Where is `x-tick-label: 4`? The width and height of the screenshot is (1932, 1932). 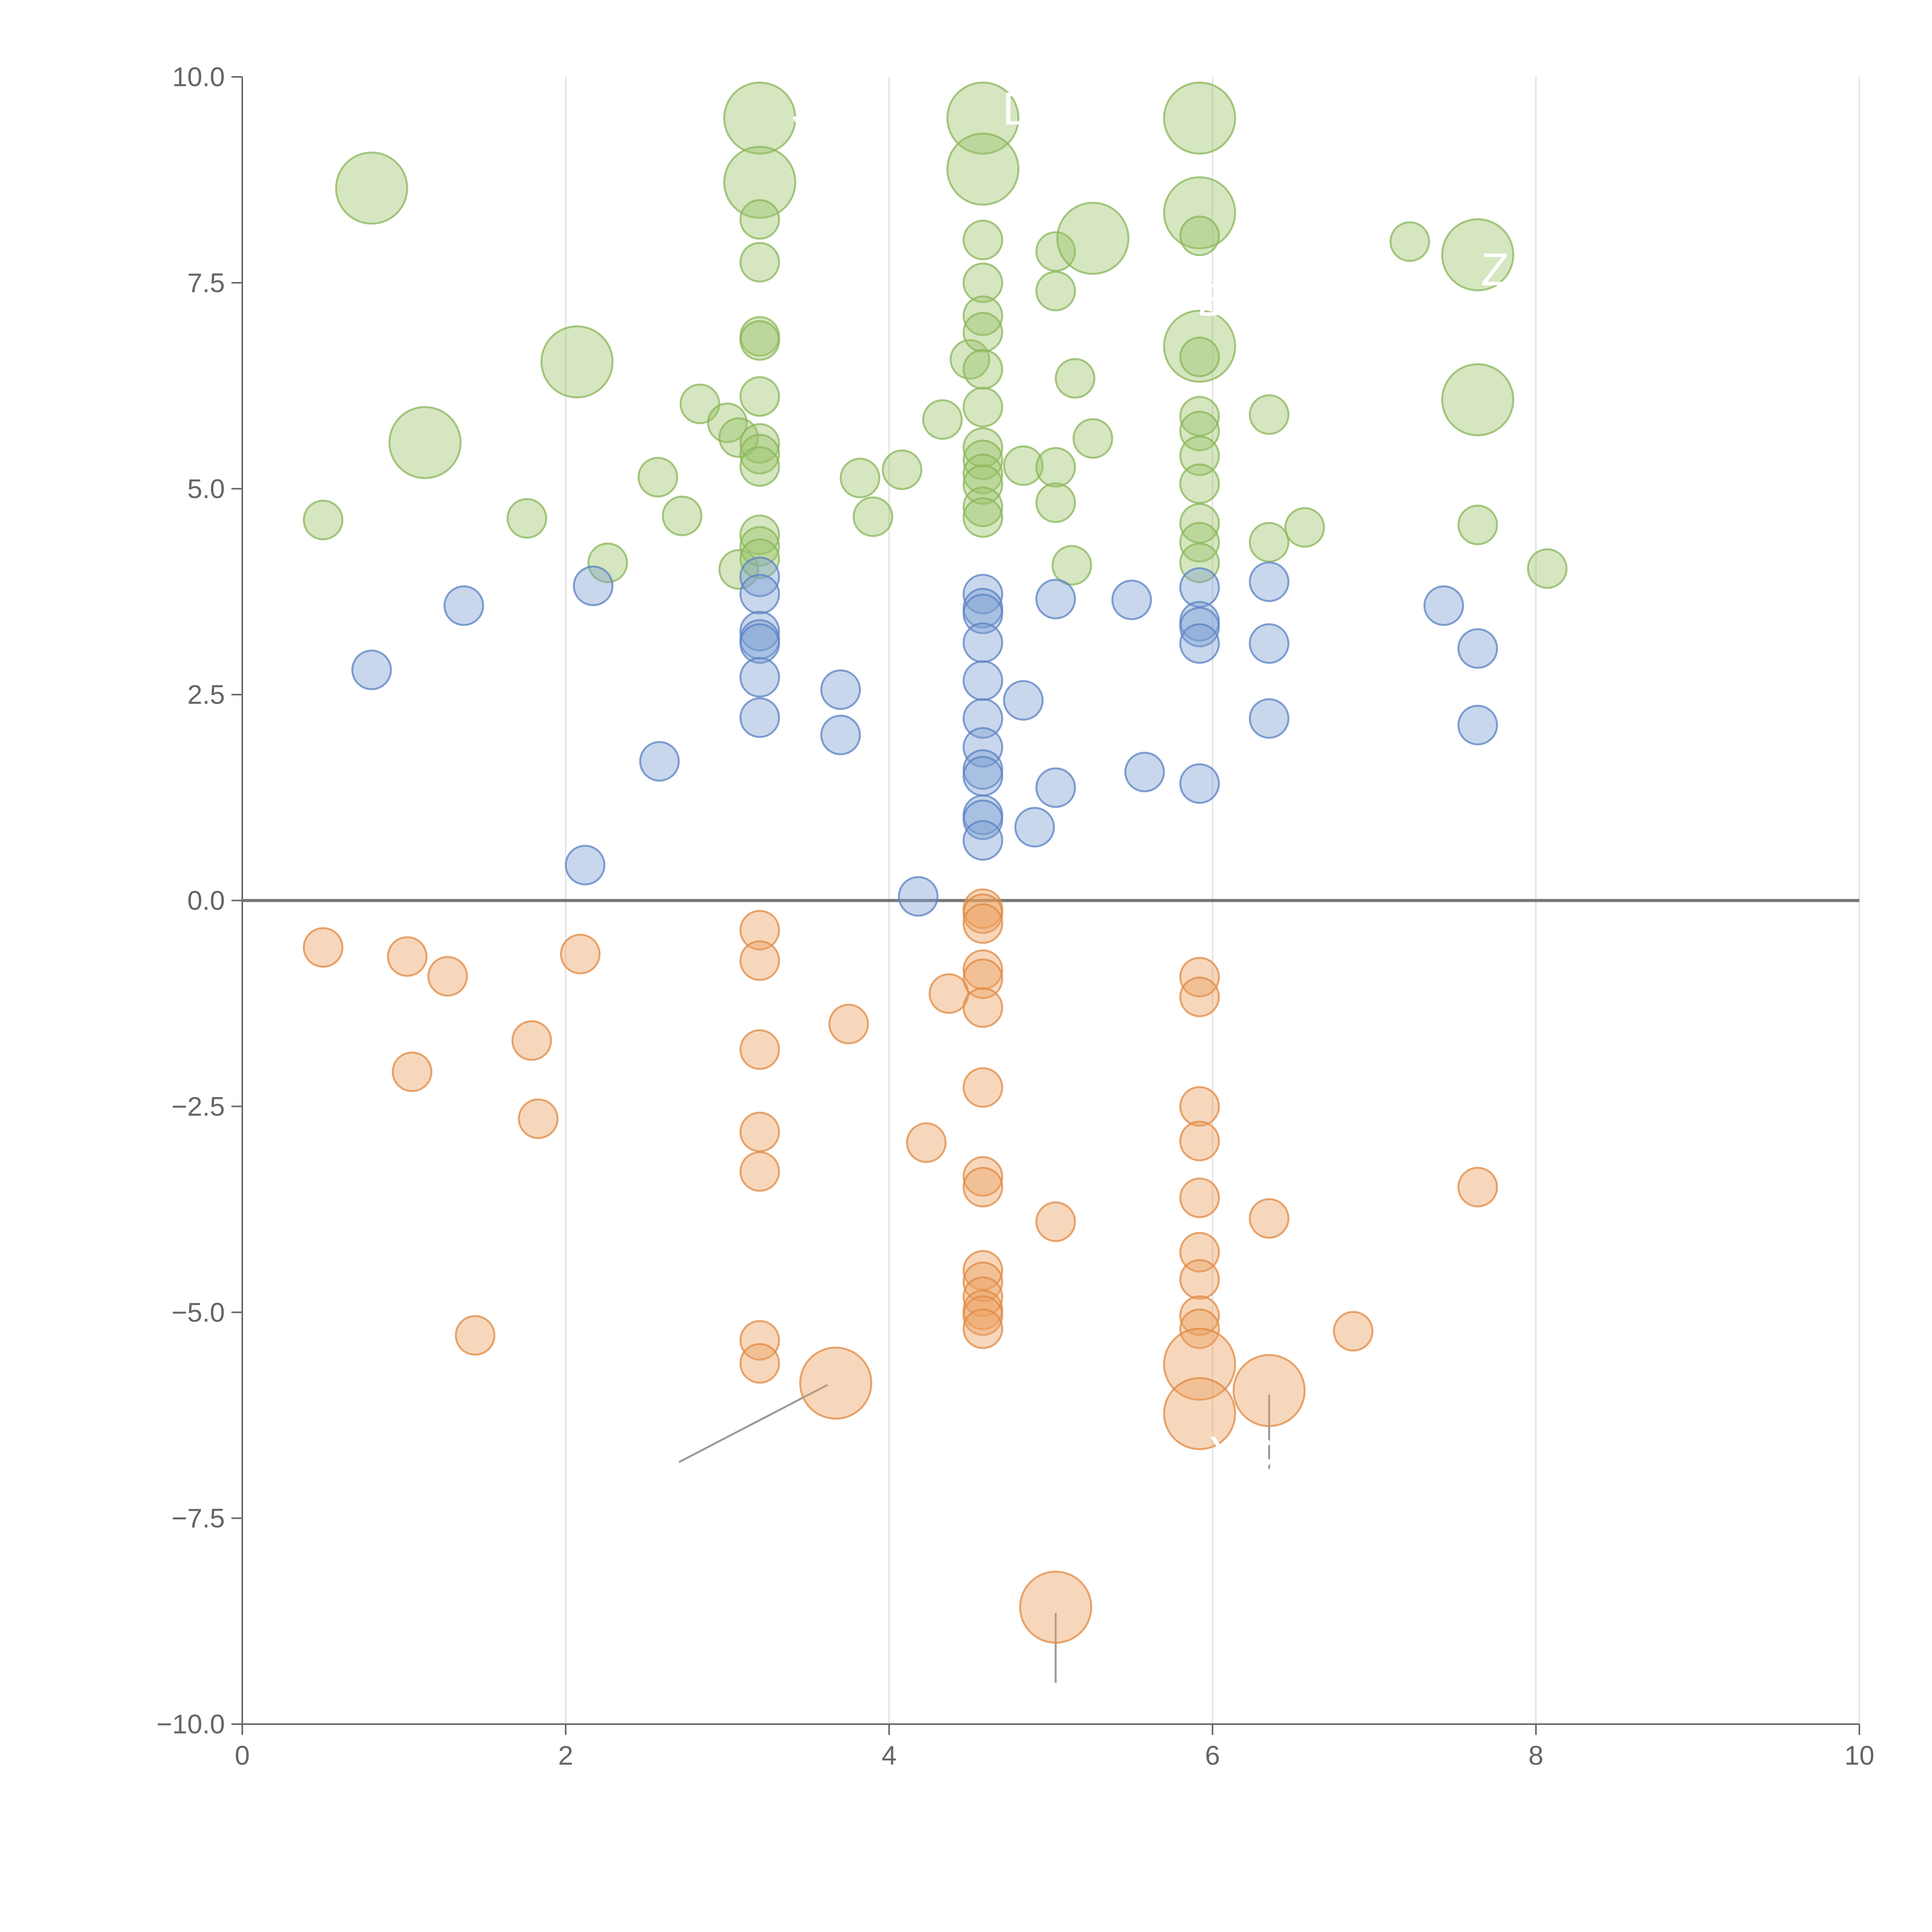
x-tick-label: 4 is located at coordinates (890, 1755).